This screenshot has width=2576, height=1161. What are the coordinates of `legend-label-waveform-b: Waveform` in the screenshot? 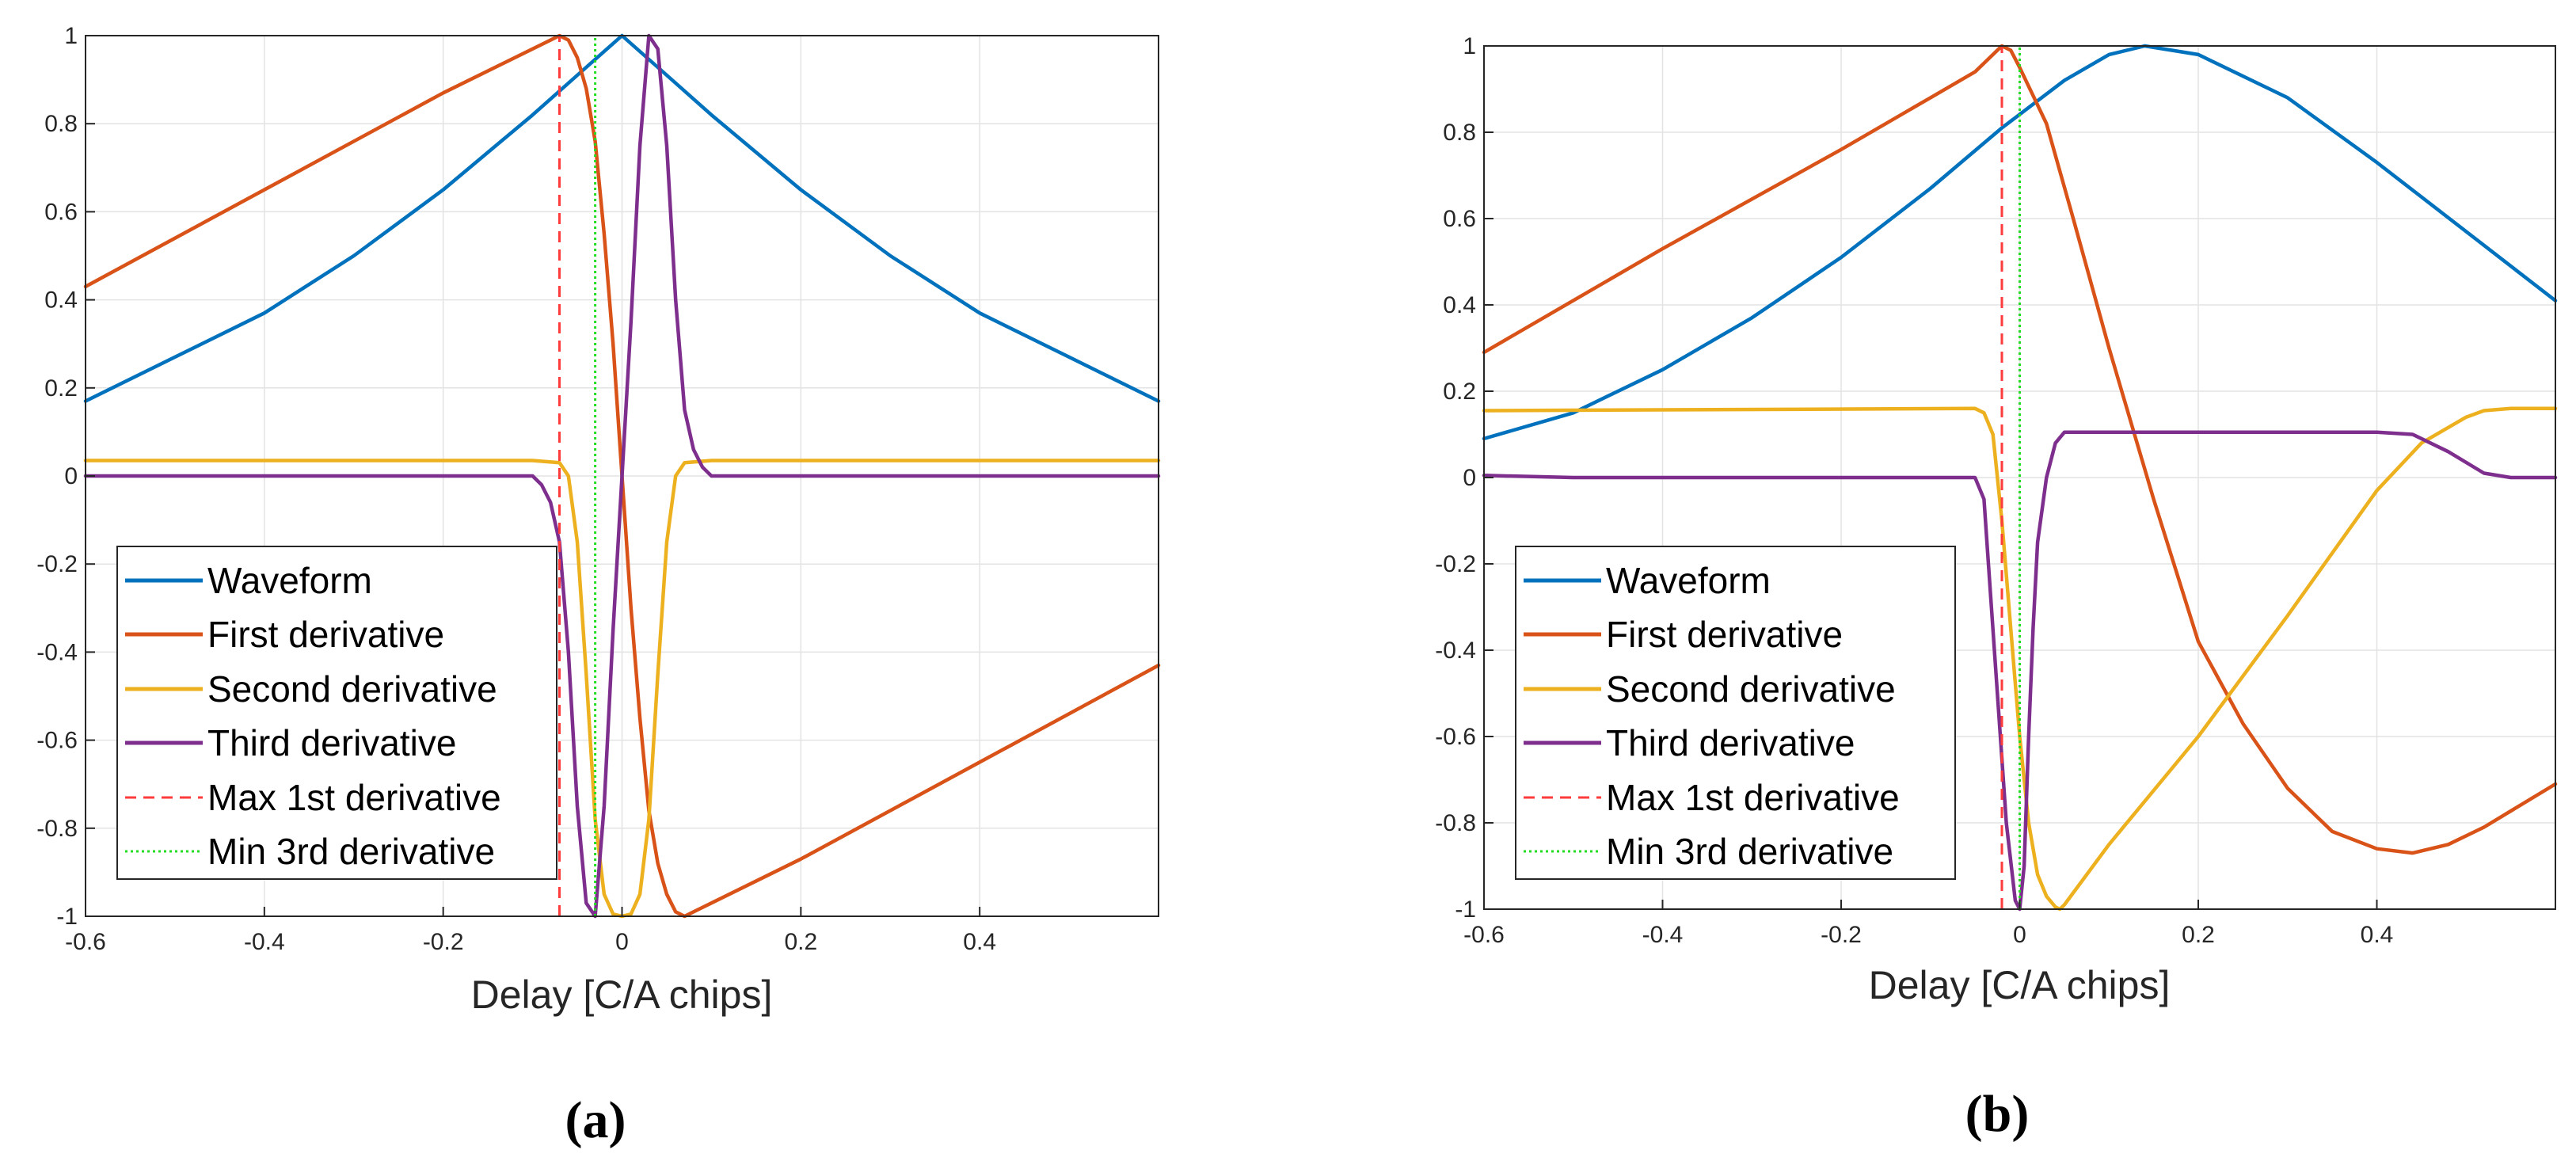 It's located at (1688, 580).